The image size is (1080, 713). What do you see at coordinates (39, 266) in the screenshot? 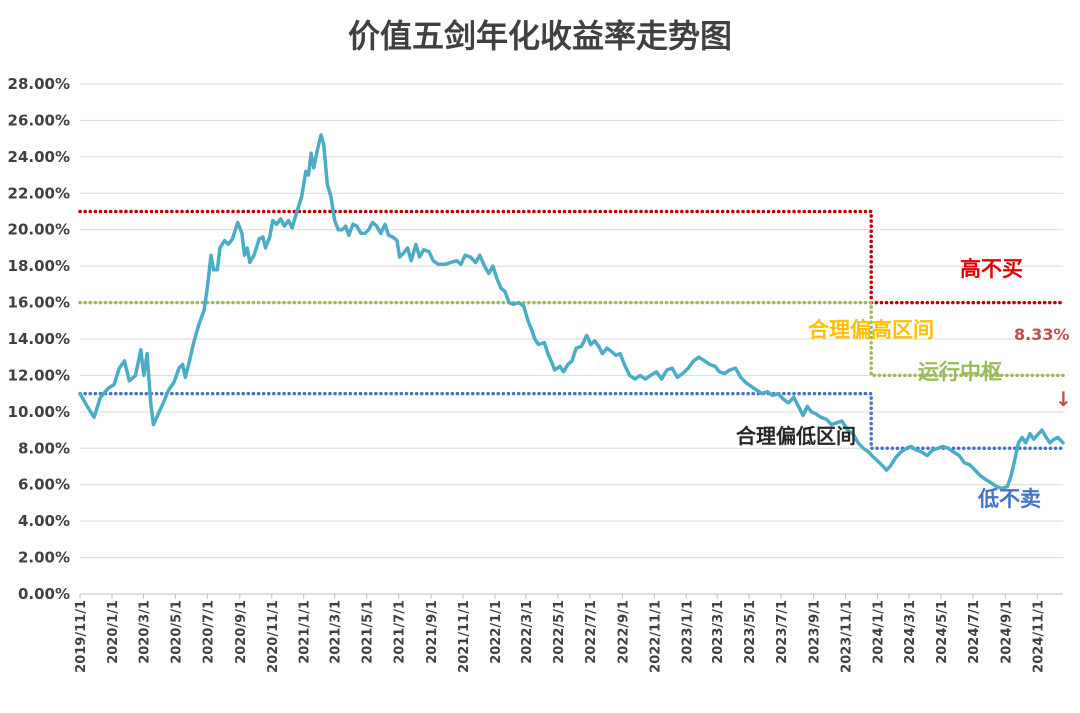
I see `y-tick-label: 18.00%` at bounding box center [39, 266].